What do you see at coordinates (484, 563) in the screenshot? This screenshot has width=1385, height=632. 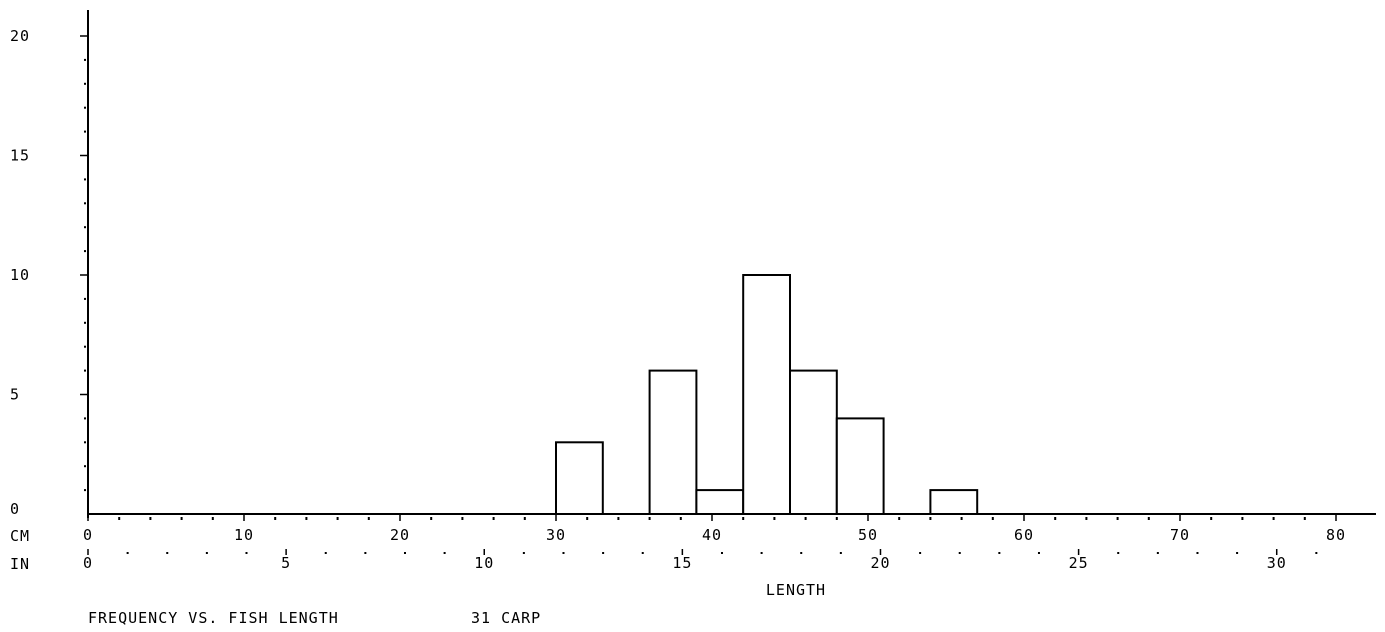 I see `in-tick-label: 10` at bounding box center [484, 563].